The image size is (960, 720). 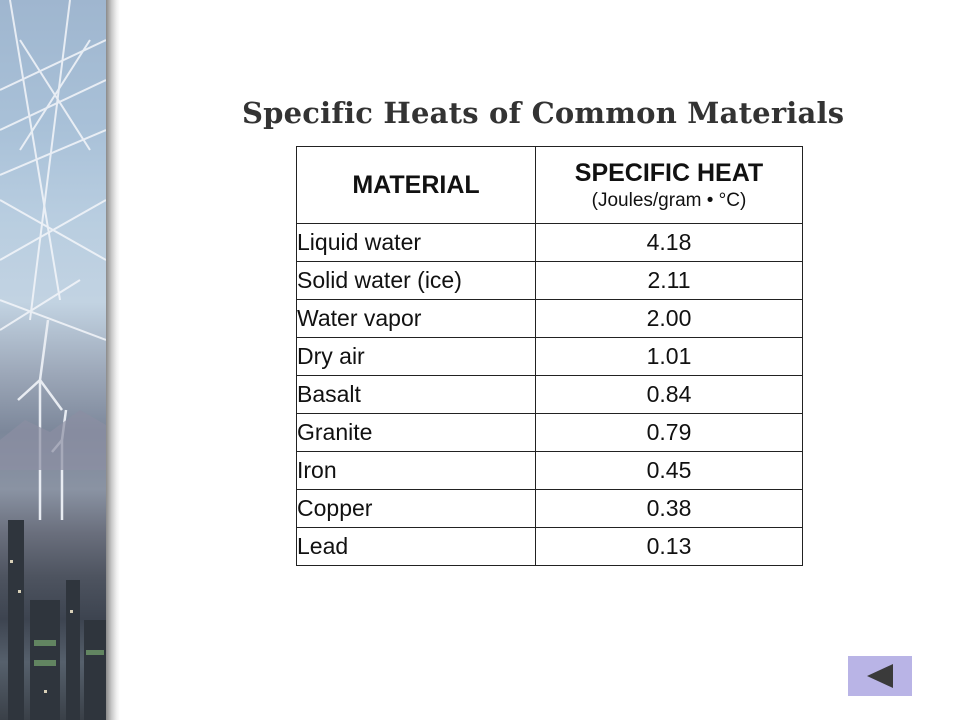 I want to click on header-specific-heat: SPECIFIC HEAT (Joules/gram • °C), so click(x=669, y=185).